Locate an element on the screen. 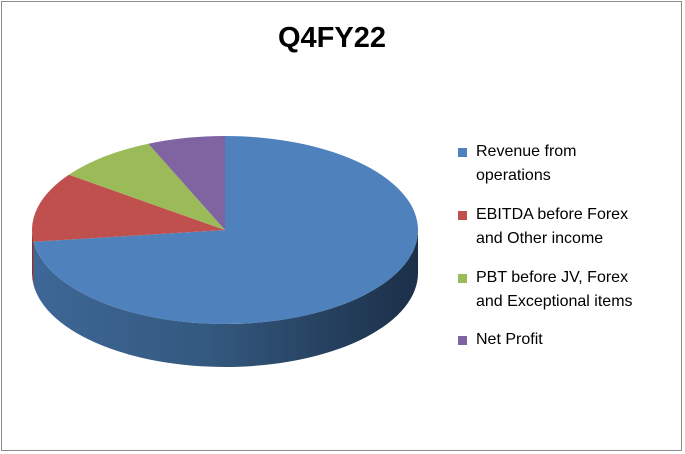  pie-slice-ebitda is located at coordinates (129, 208).